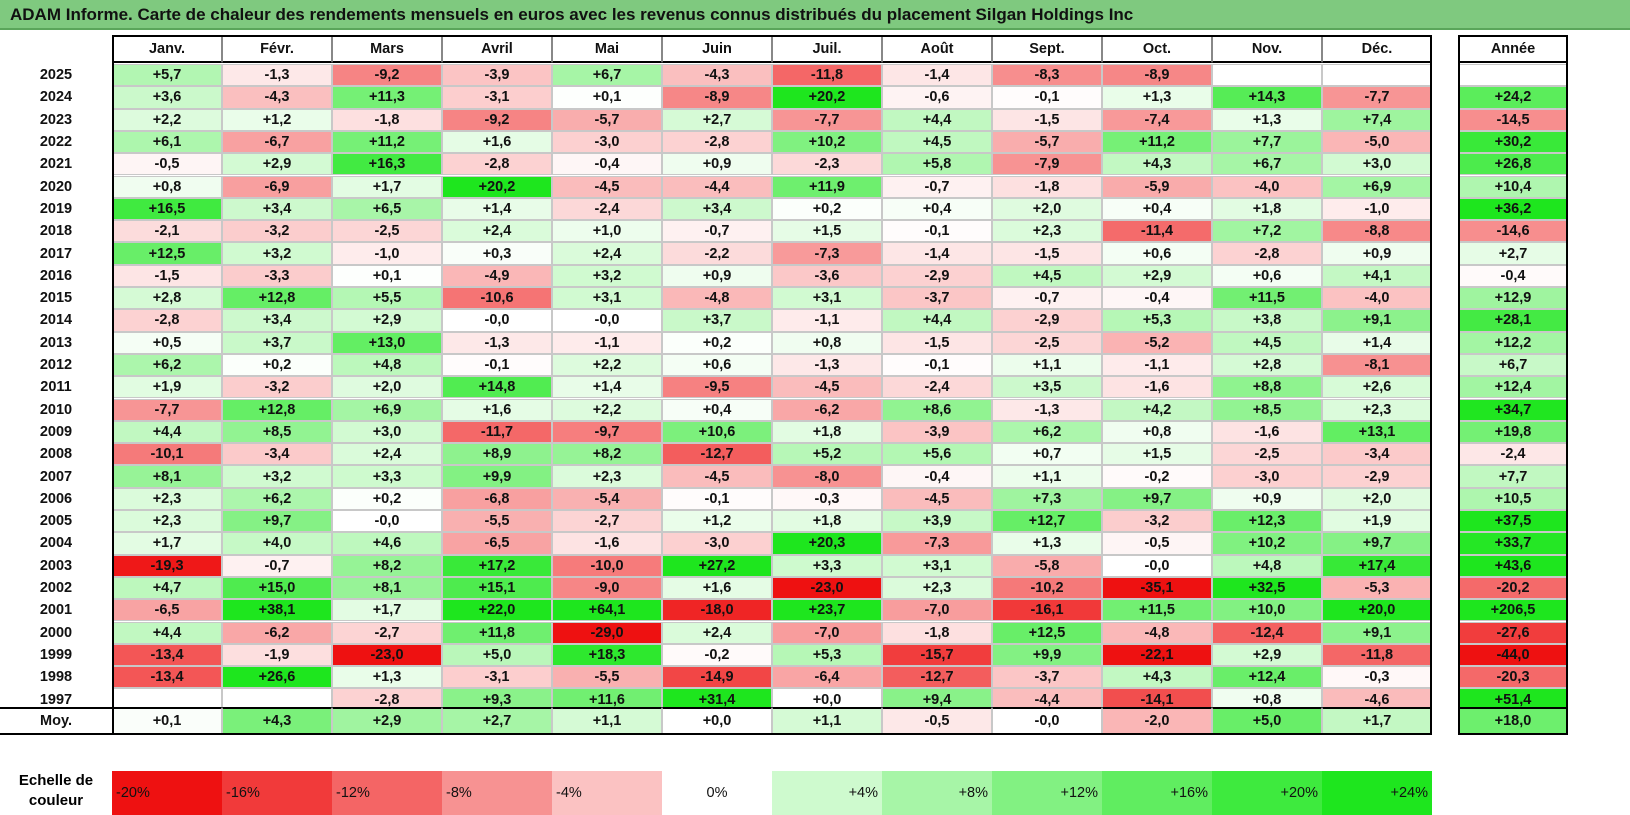 The height and width of the screenshot is (815, 1630). Describe the element at coordinates (1267, 387) in the screenshot. I see `heatmap-cell: +8,8` at that location.